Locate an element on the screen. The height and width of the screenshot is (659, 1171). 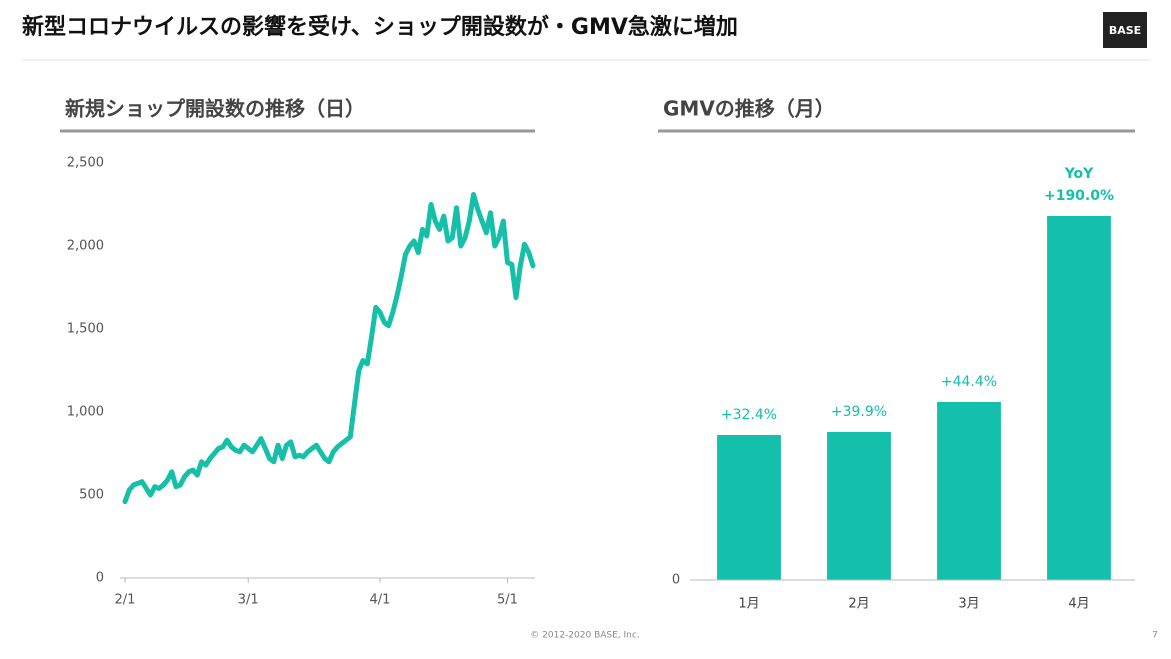
slide-title: 新型コロナウイルスの影響を受け、ショップ開設数が・GMV急激に増加 is located at coordinates (380, 27).